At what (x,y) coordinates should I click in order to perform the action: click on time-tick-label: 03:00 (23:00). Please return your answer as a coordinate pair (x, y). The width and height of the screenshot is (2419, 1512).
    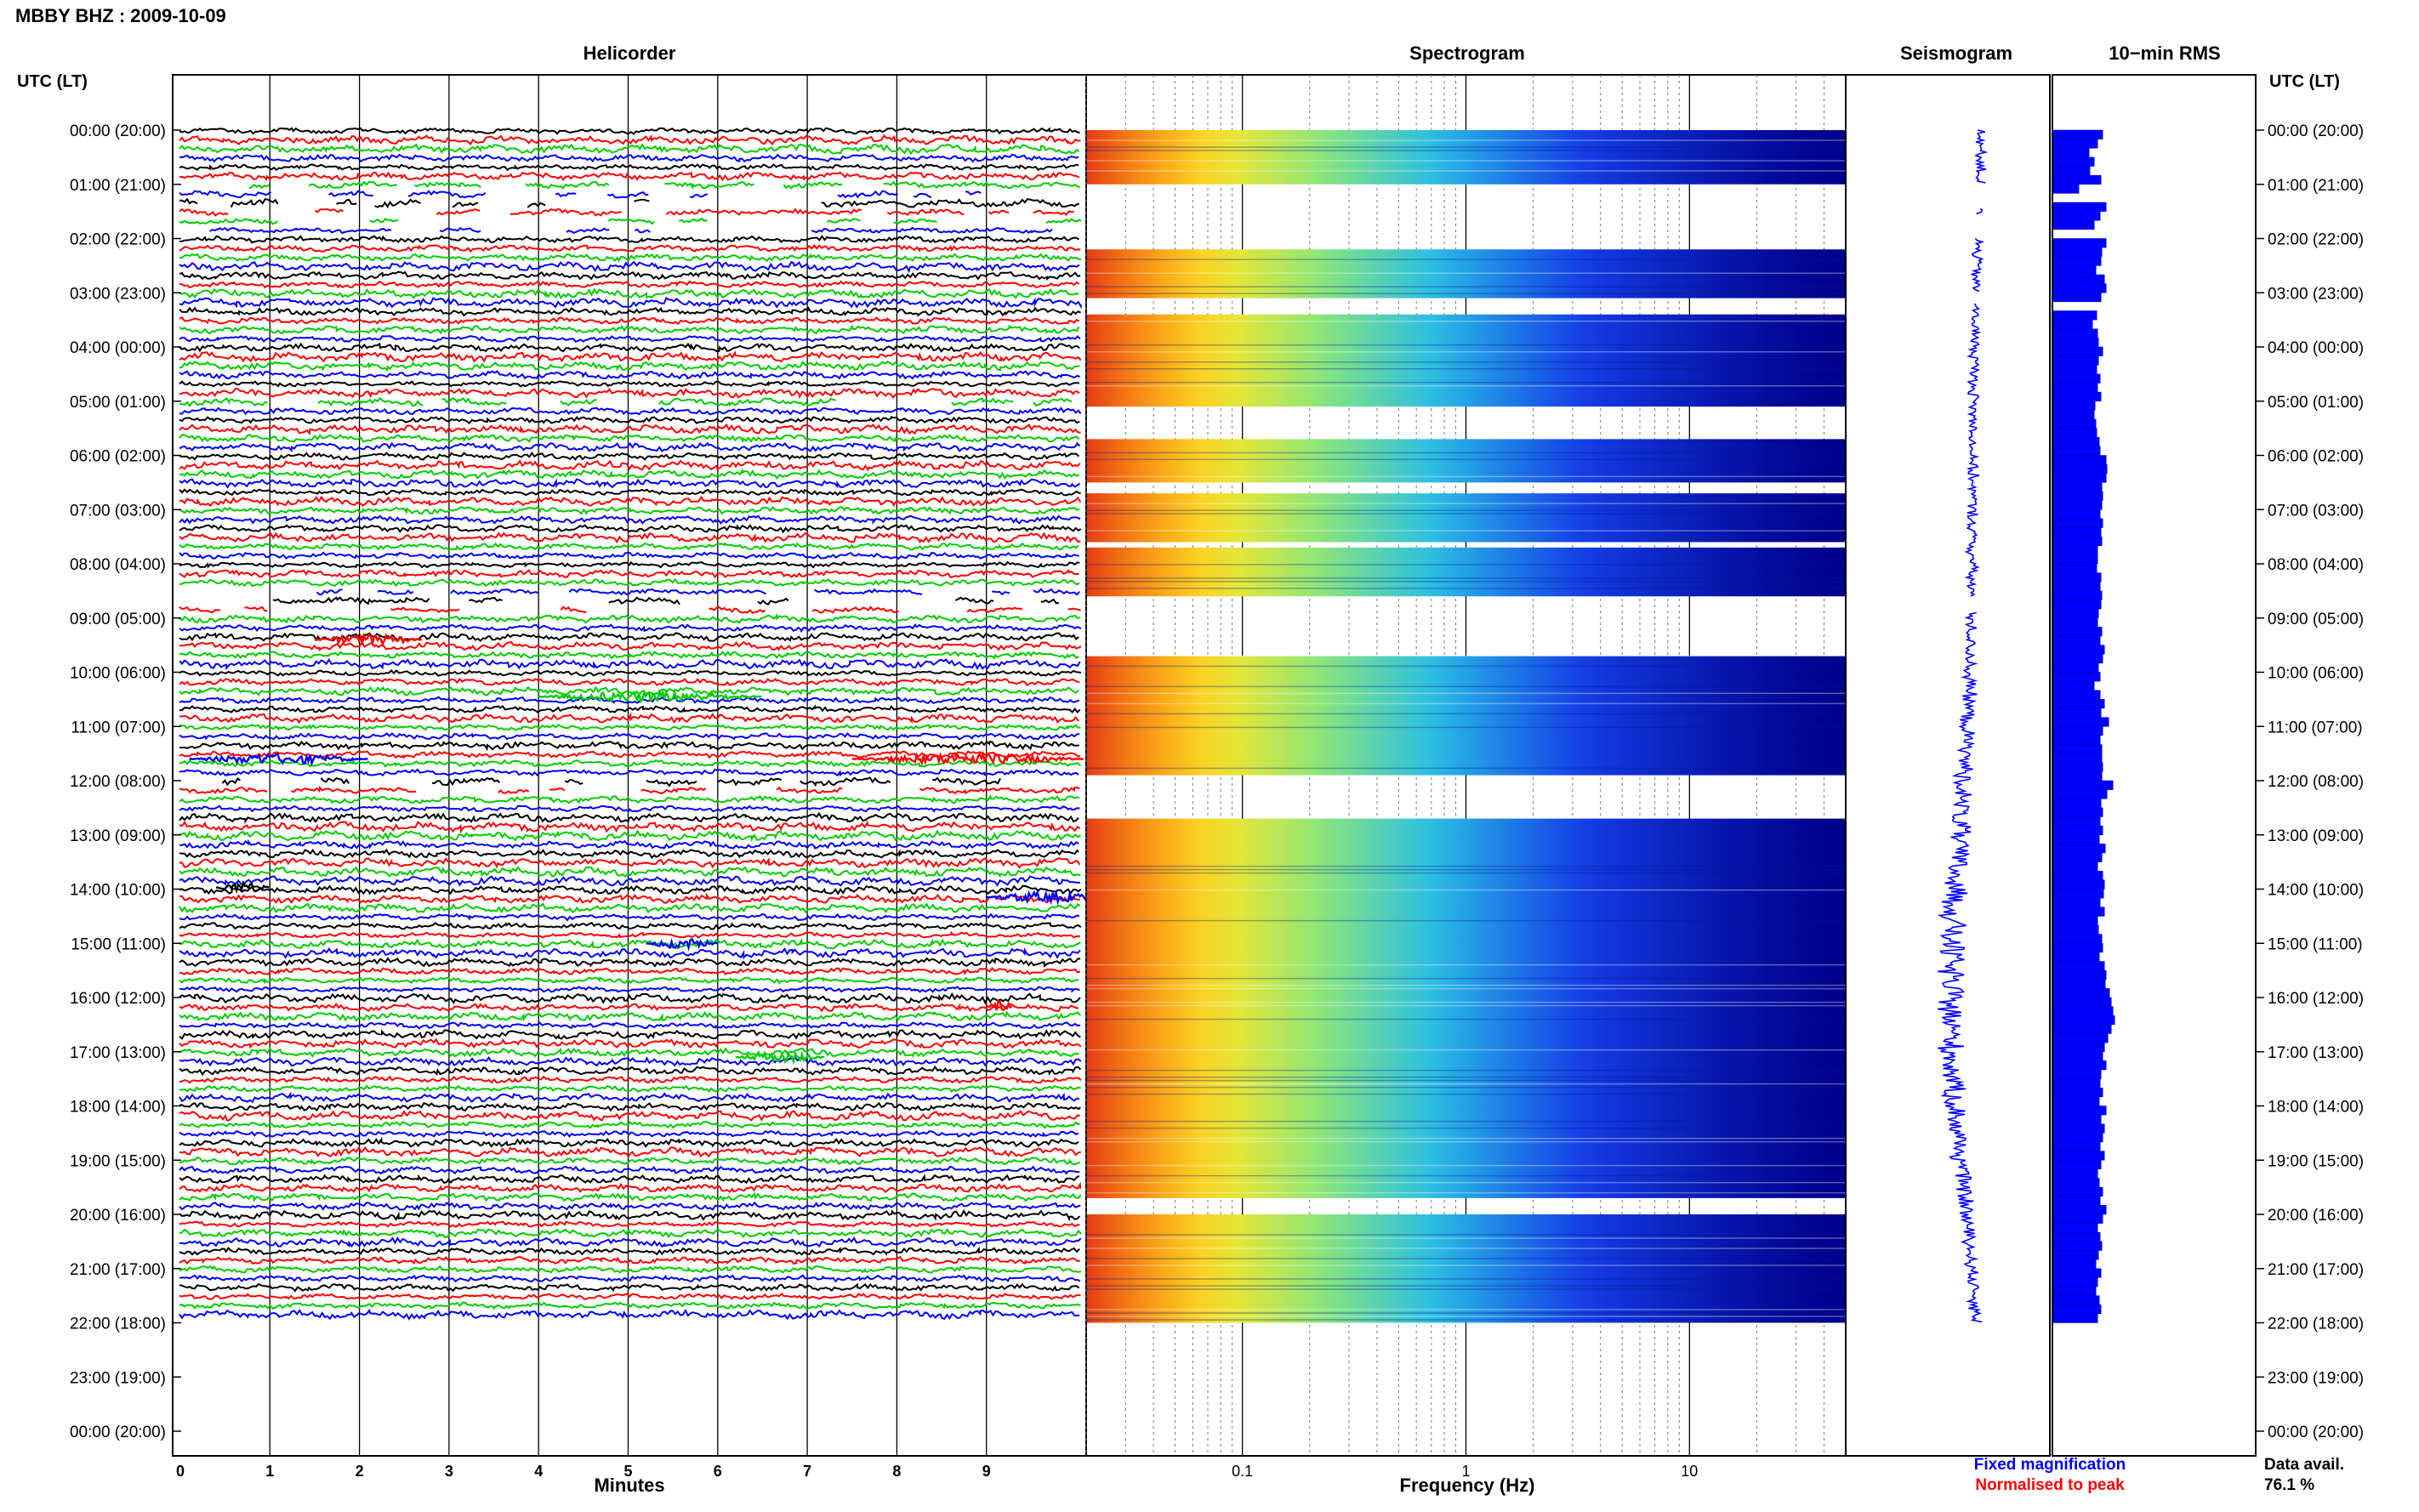
    Looking at the image, I should click on (2316, 294).